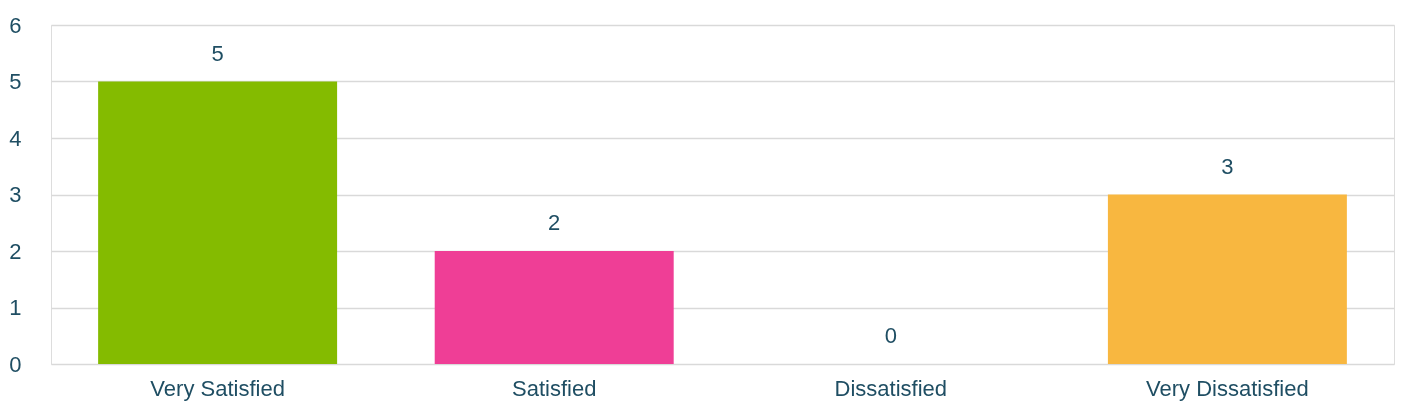 The image size is (1402, 411). What do you see at coordinates (15, 251) in the screenshot?
I see `y-tick-label: 2` at bounding box center [15, 251].